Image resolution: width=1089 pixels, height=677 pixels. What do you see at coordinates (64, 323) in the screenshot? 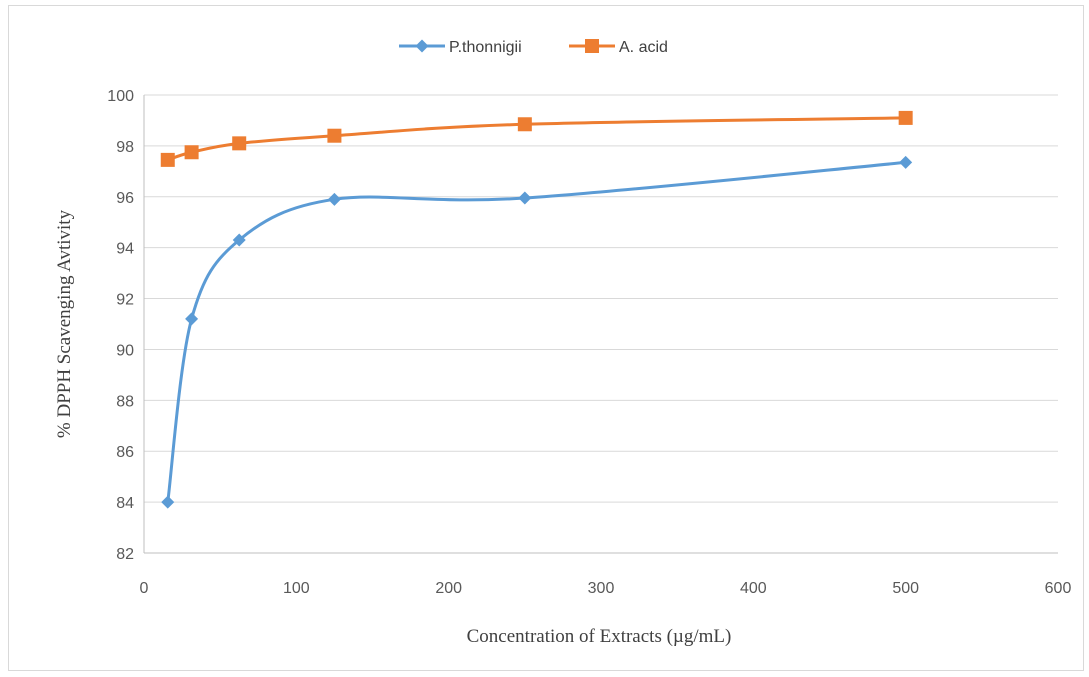
I see `y-axis-title: % DPPH Scavenging Avtivity` at bounding box center [64, 323].